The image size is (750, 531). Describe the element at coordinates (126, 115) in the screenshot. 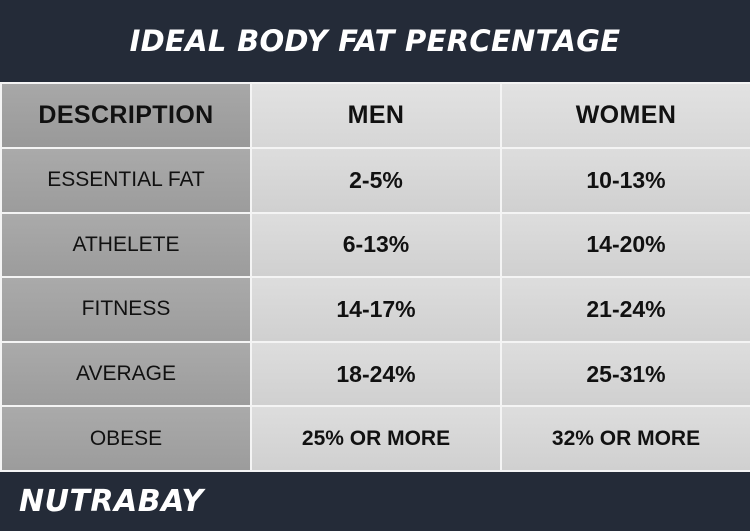

I see `header-description: DESCRIPTION` at that location.